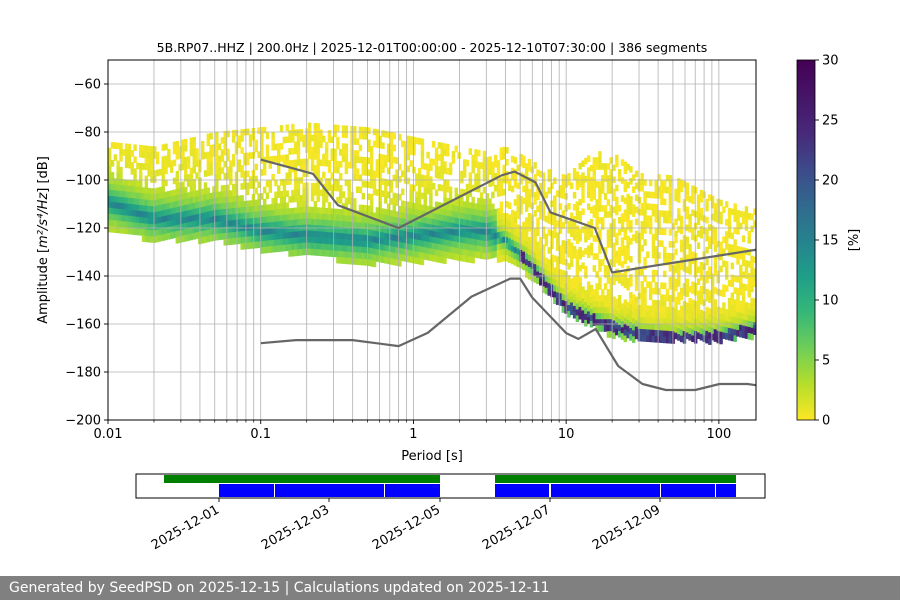  What do you see at coordinates (185, 527) in the screenshot?
I see `availability-date-label: 2025-12-01` at bounding box center [185, 527].